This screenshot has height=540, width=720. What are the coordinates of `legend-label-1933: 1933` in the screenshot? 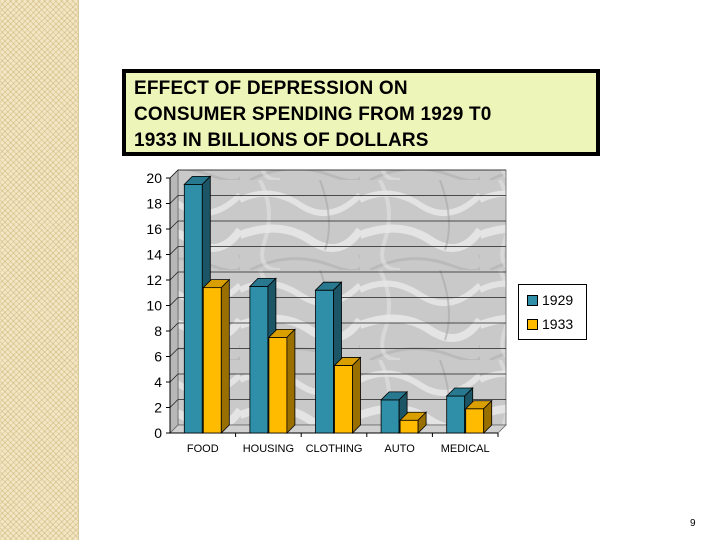 It's located at (558, 324).